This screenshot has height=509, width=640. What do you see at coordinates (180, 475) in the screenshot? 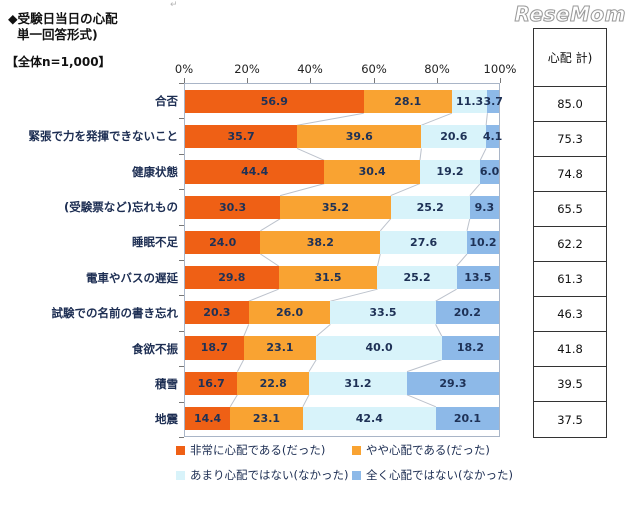
I see `legend-swatch-not-very-worried-icon` at bounding box center [180, 475].